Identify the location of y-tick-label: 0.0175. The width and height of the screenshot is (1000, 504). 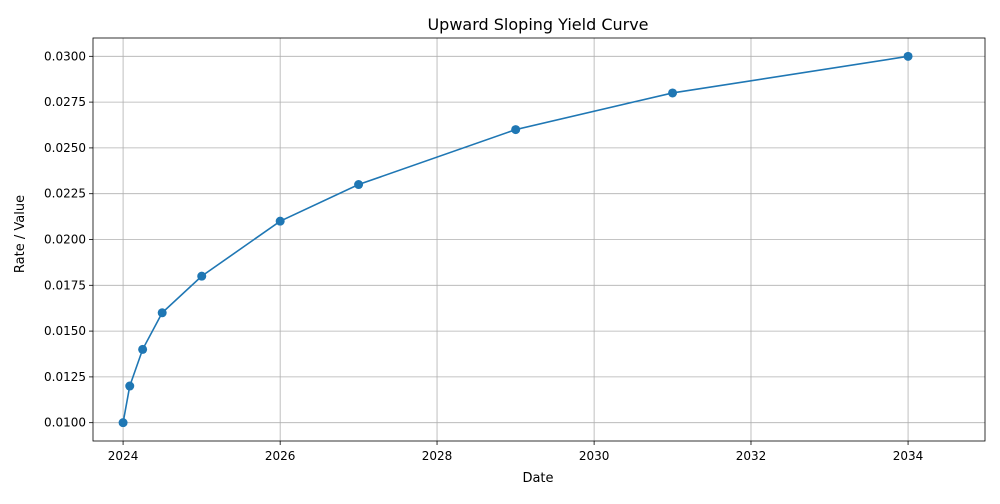
(65, 285).